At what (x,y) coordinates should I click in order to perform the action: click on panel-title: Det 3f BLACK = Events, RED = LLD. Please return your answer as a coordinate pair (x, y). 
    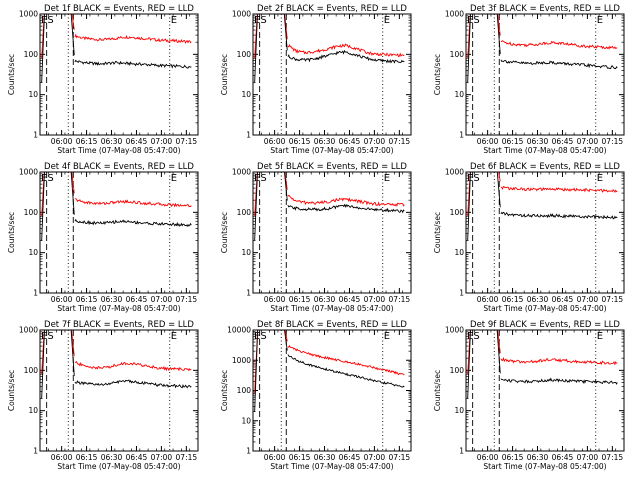
    Looking at the image, I should click on (545, 9).